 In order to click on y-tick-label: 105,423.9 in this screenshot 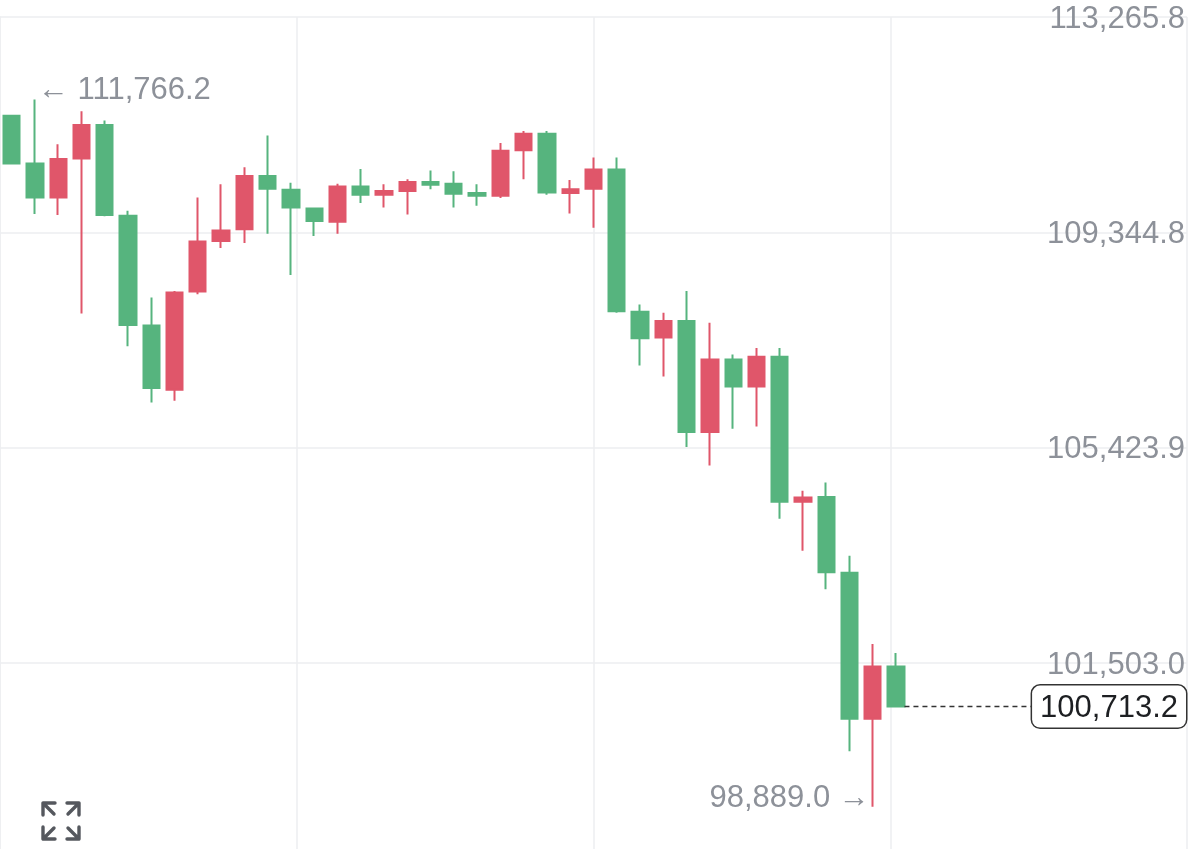, I will do `click(1116, 448)`.